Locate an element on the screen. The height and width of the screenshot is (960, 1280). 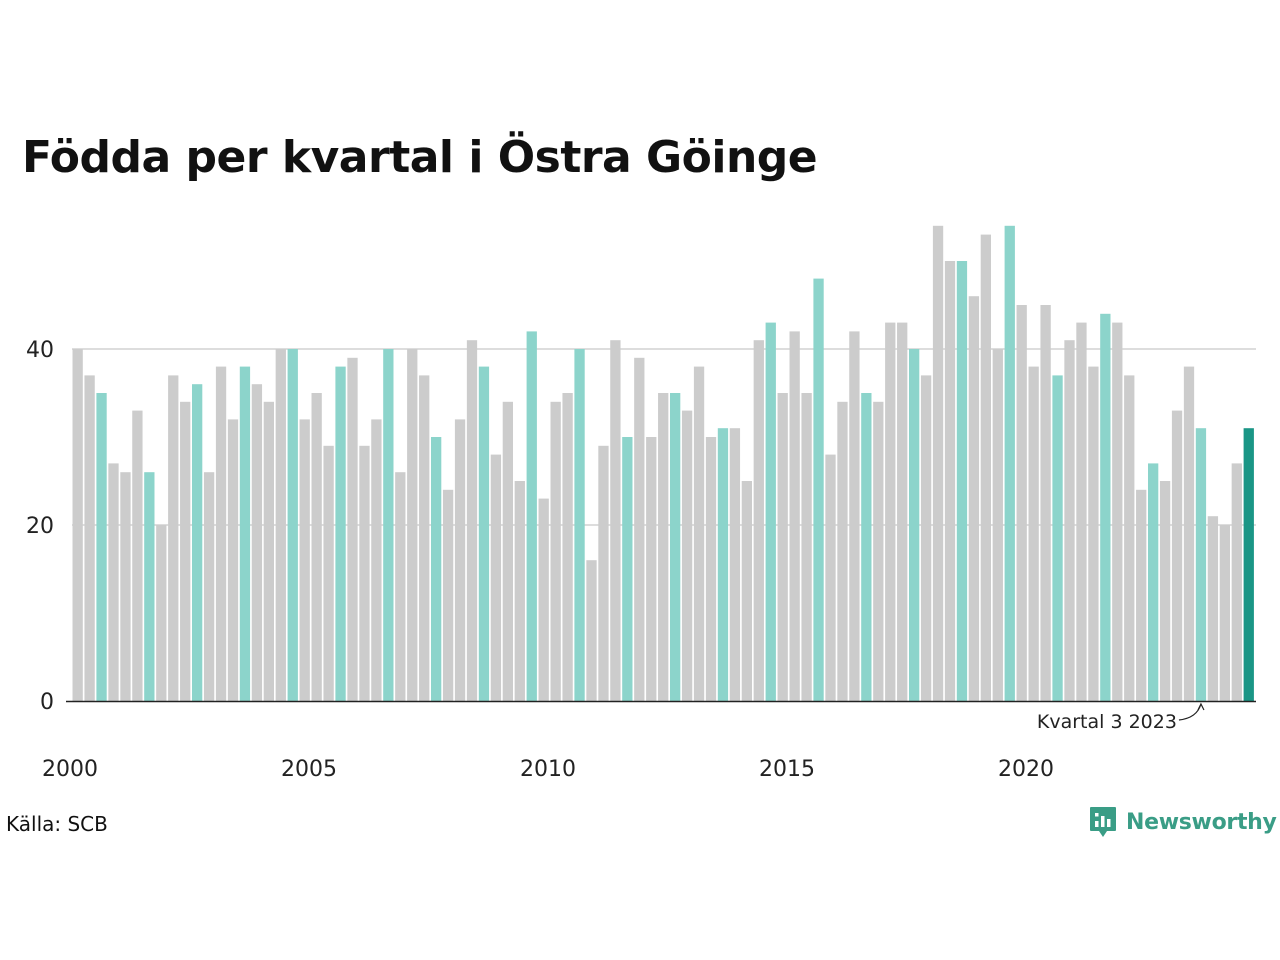
newsworthy-logo: Newsworthy is located at coordinates (1182, 822).